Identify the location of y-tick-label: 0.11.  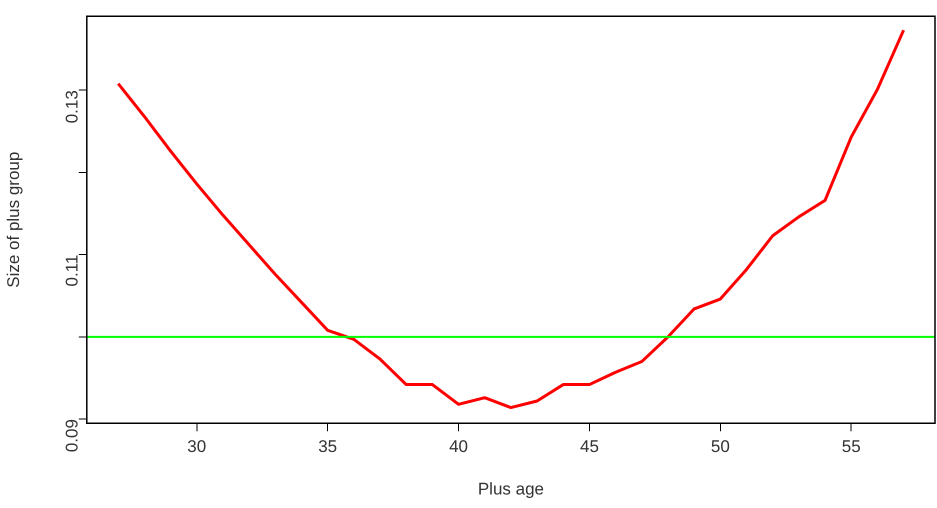
(72, 270).